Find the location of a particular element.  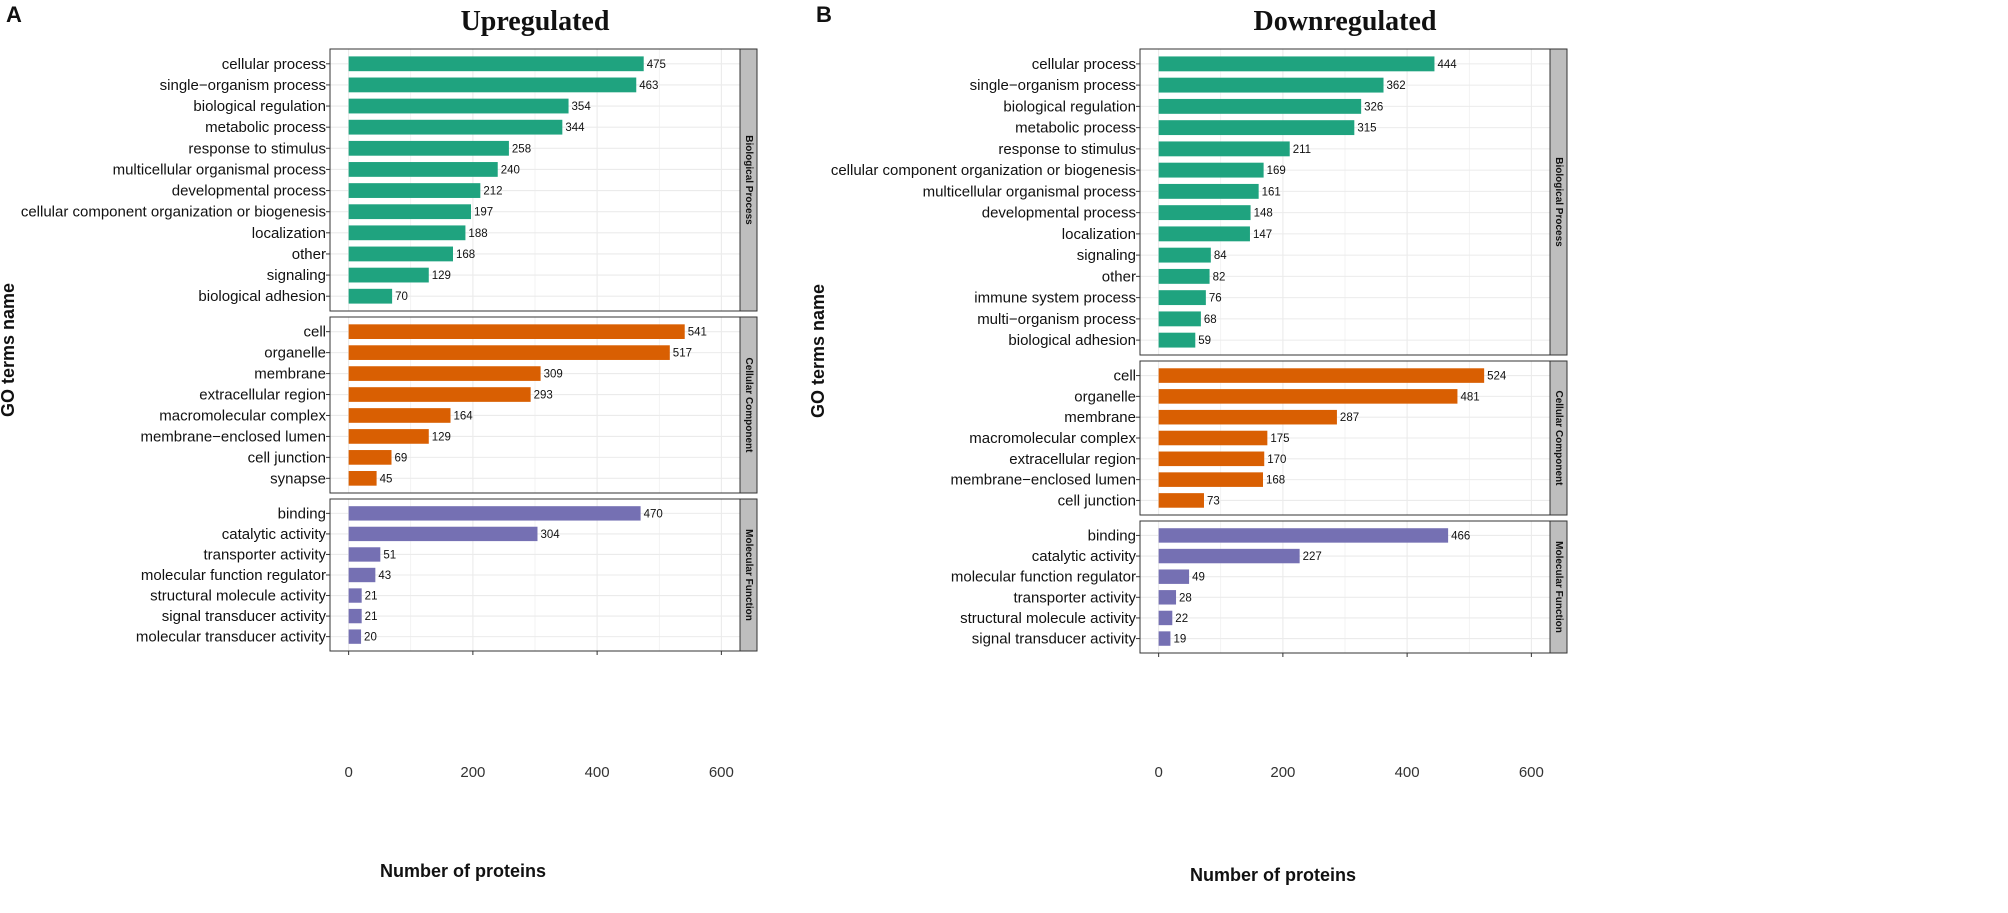

bar-value-label: 524 is located at coordinates (1497, 377).